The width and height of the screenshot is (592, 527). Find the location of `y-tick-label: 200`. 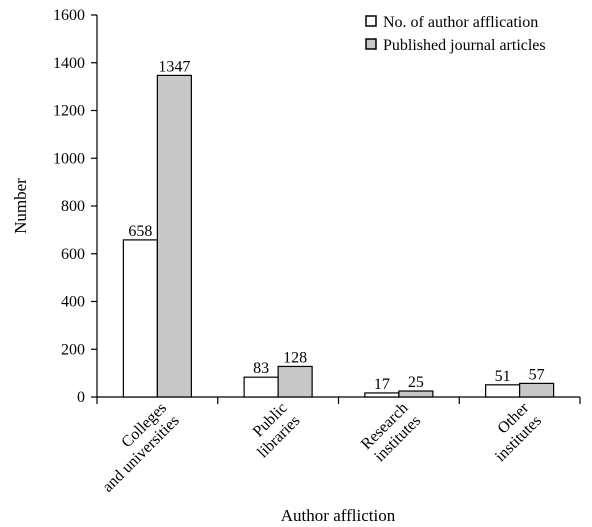

y-tick-label: 200 is located at coordinates (73, 349).